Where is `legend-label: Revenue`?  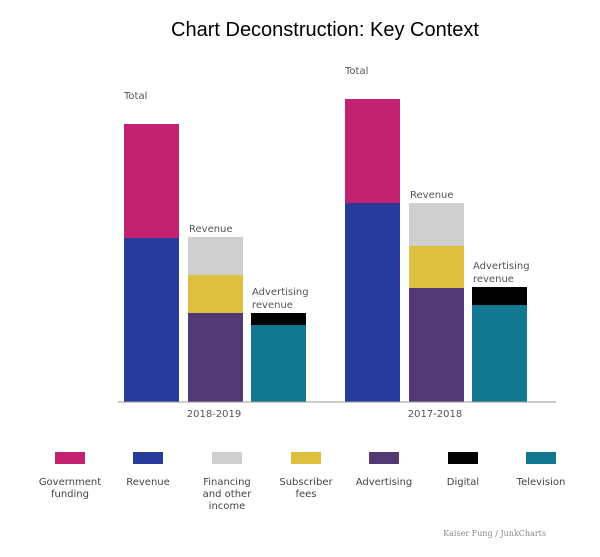 legend-label: Revenue is located at coordinates (148, 482).